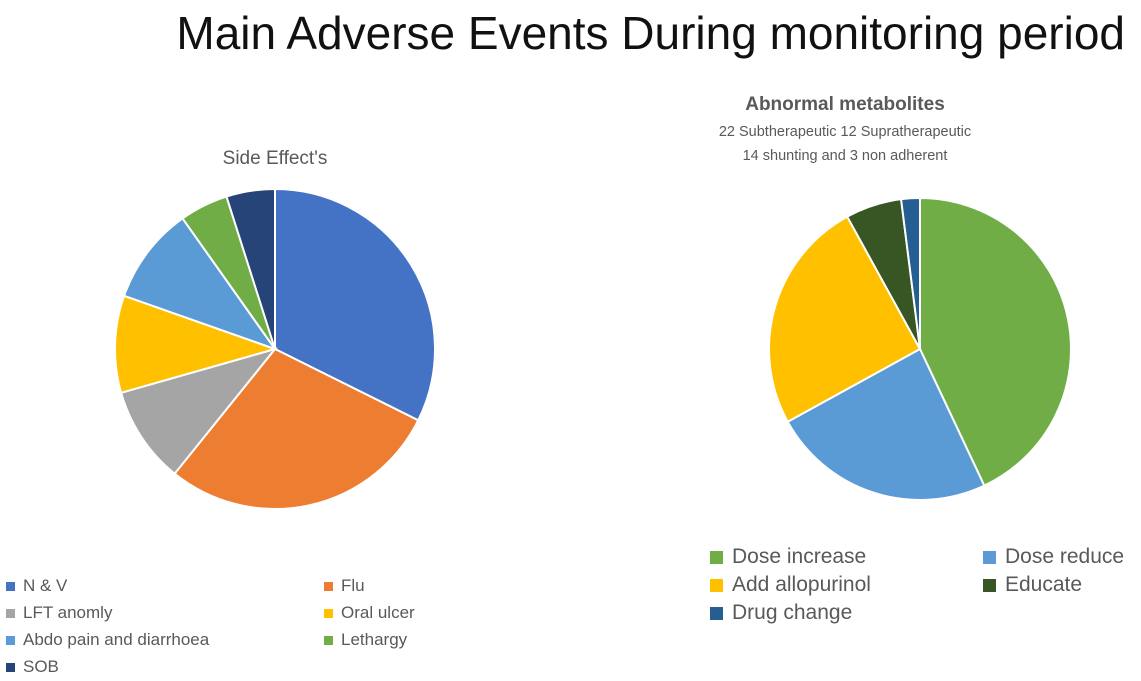  What do you see at coordinates (995, 341) in the screenshot?
I see `pie-slice-dose-increase` at bounding box center [995, 341].